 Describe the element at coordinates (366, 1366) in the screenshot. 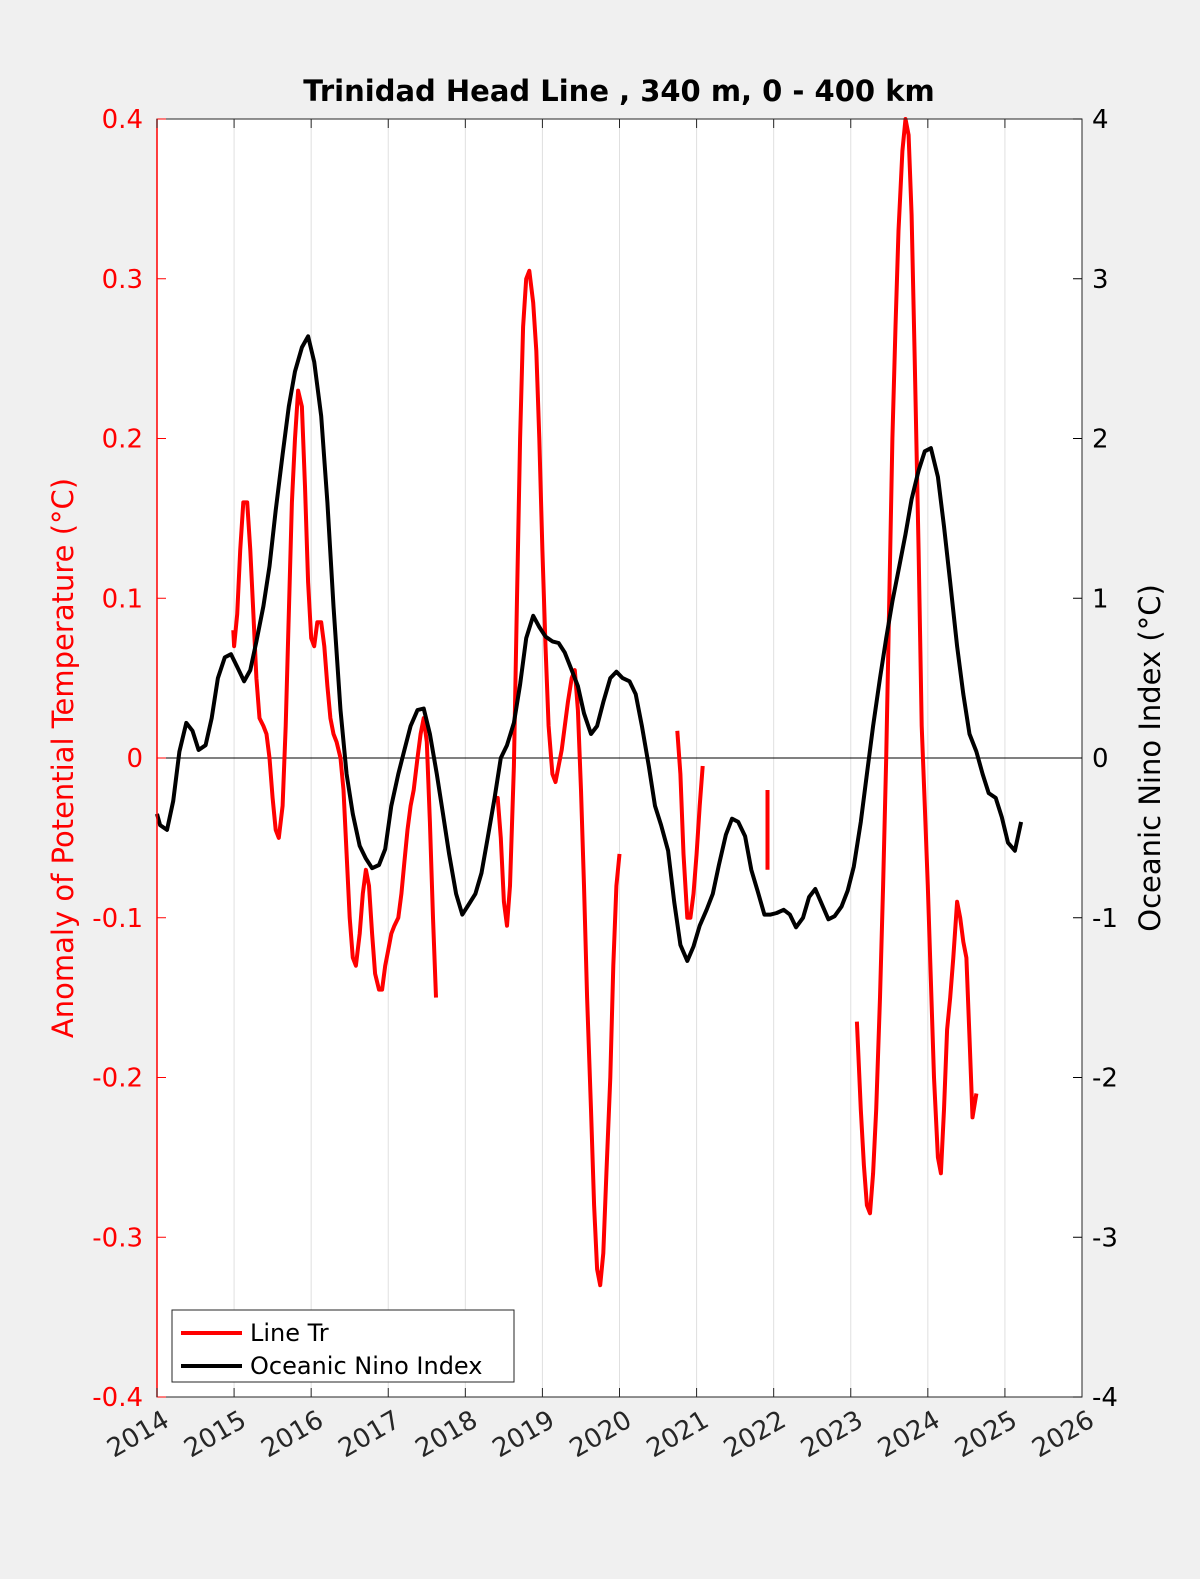

I see `legend-label-oni: Oceanic Nino Index` at that location.